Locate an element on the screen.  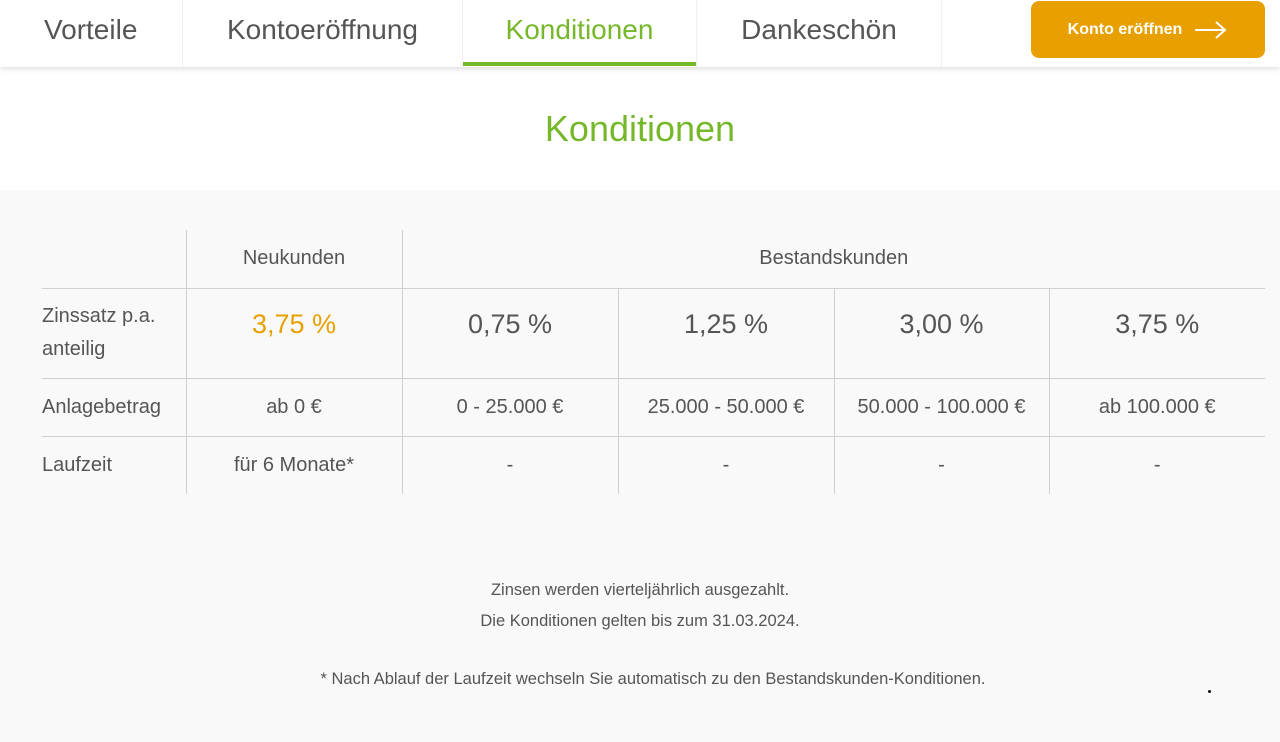
open-account-button: Konto eröffnen is located at coordinates (1148, 29).